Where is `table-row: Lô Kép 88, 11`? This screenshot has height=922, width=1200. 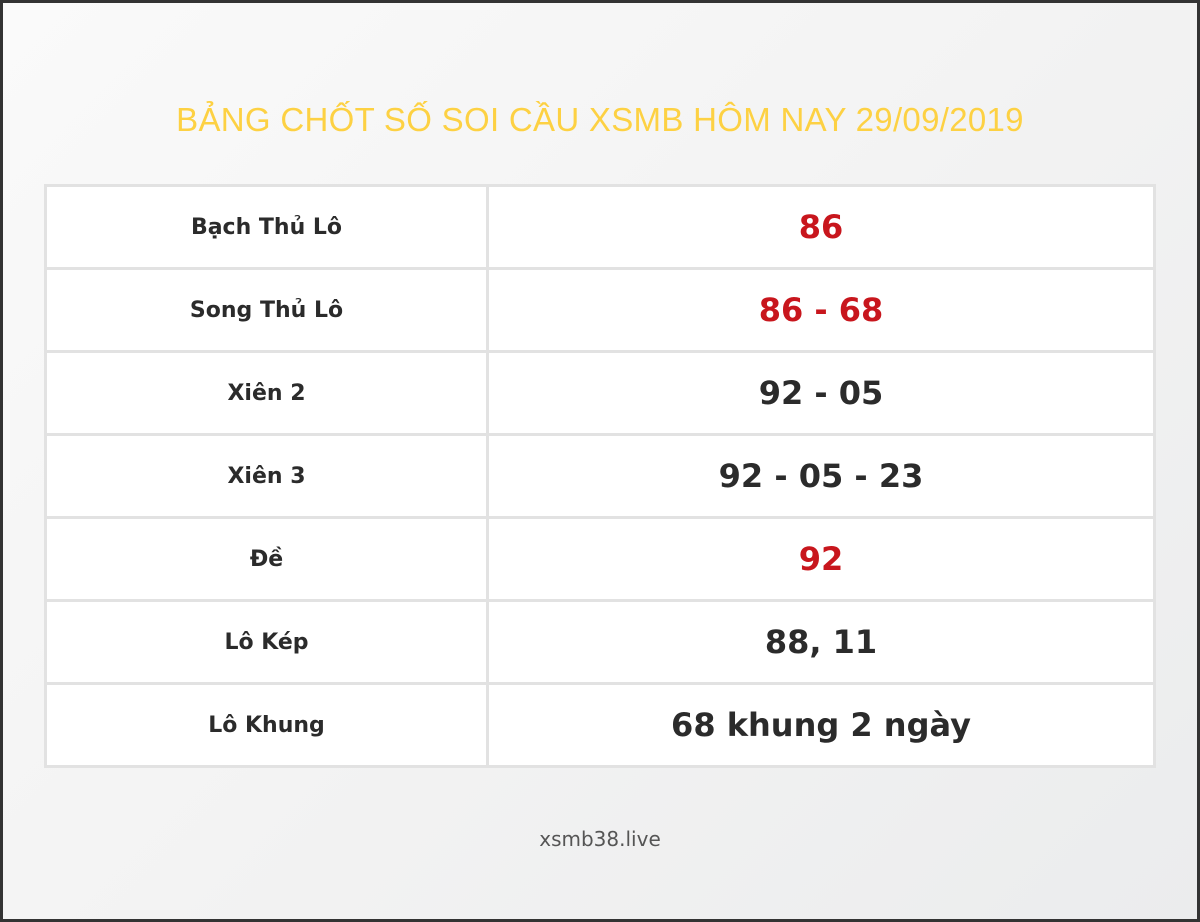 table-row: Lô Kép 88, 11 is located at coordinates (600, 642).